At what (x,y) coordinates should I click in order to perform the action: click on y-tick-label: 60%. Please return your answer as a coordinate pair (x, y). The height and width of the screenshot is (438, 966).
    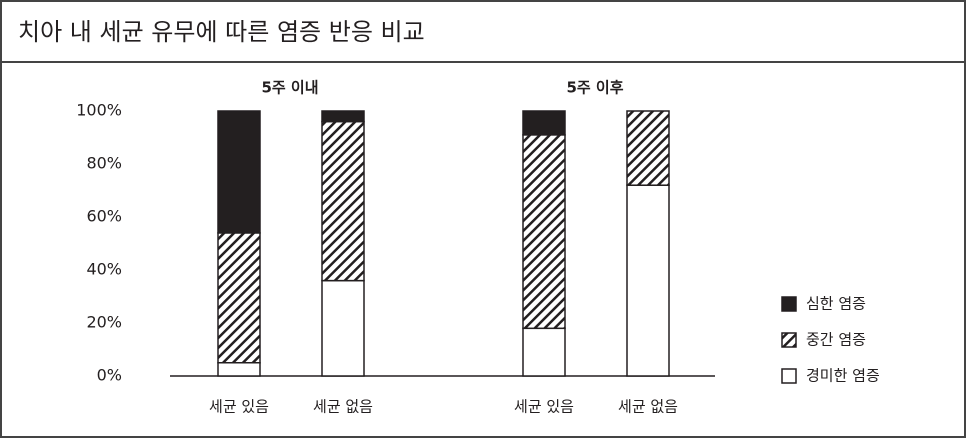
    Looking at the image, I should click on (104, 216).